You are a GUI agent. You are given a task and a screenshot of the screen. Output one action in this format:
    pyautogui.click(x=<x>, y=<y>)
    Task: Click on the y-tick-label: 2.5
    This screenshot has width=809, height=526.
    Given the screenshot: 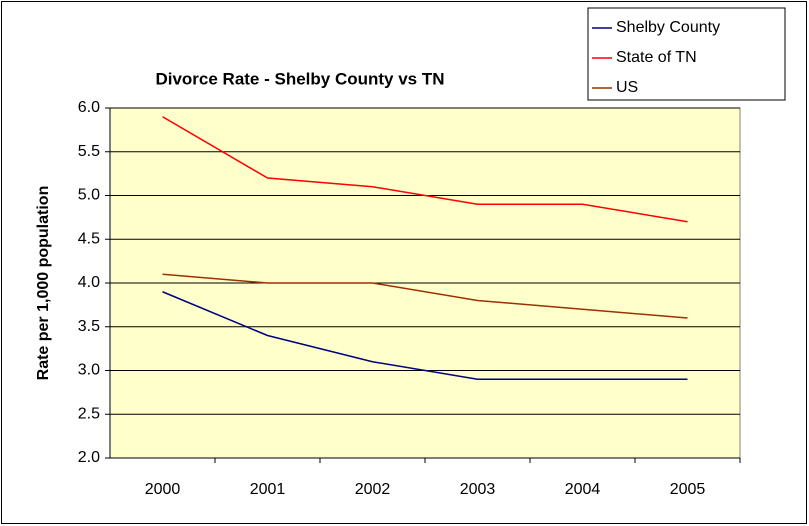 What is the action you would take?
    pyautogui.click(x=89, y=413)
    